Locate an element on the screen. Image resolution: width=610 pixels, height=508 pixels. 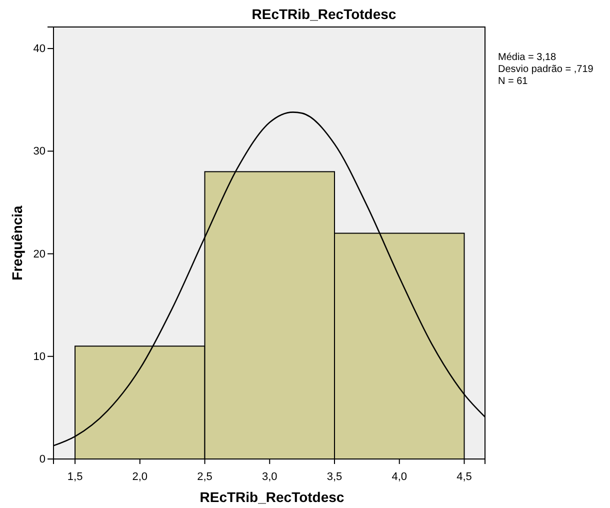
x-tick-label: 3,0 is located at coordinates (270, 476).